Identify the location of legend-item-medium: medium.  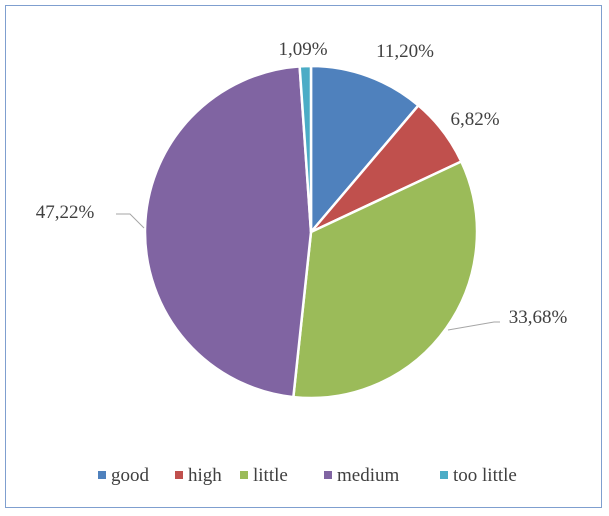
(361, 475).